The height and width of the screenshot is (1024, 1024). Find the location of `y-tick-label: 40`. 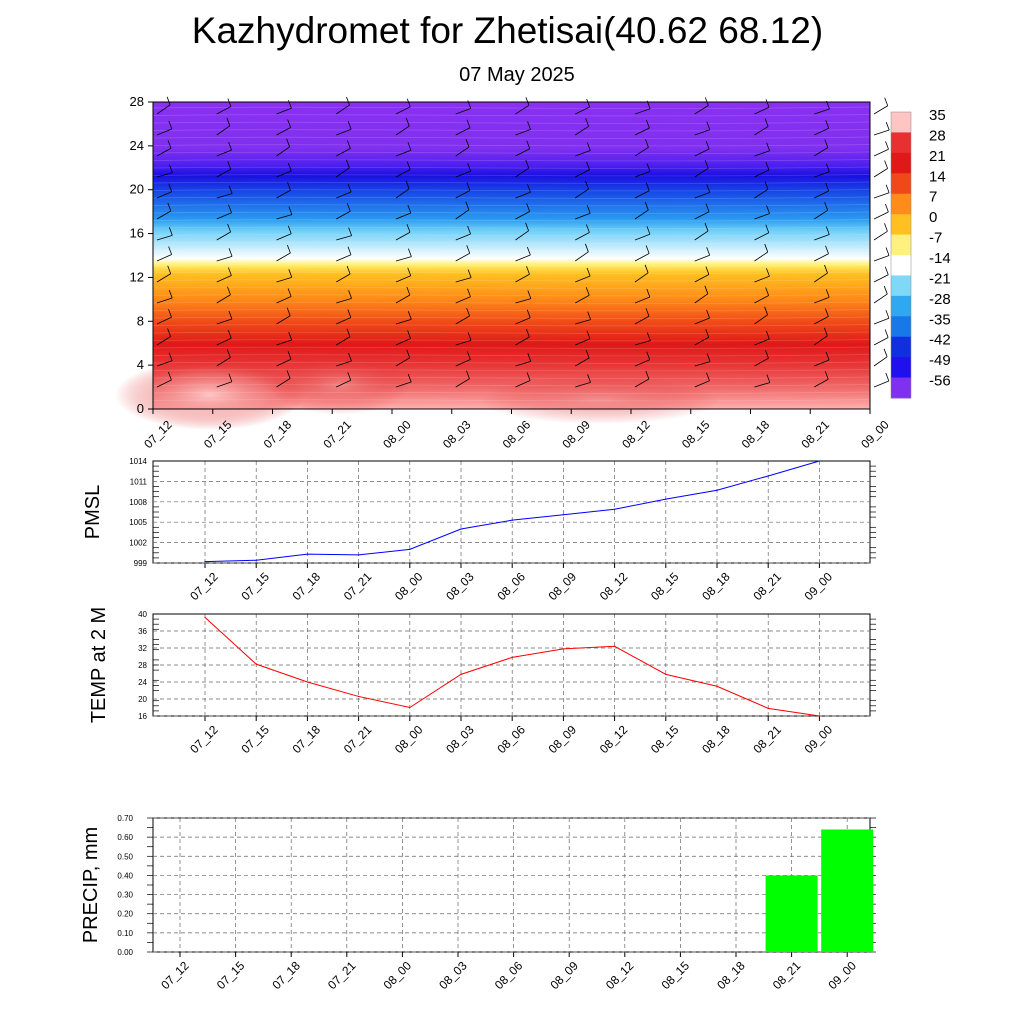

y-tick-label: 40 is located at coordinates (142, 614).